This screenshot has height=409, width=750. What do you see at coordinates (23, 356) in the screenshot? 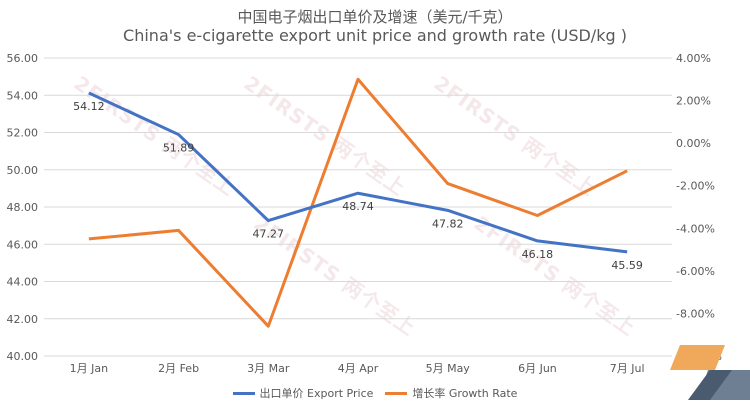
I see `y-left-tick-label: 40.00` at bounding box center [23, 356].